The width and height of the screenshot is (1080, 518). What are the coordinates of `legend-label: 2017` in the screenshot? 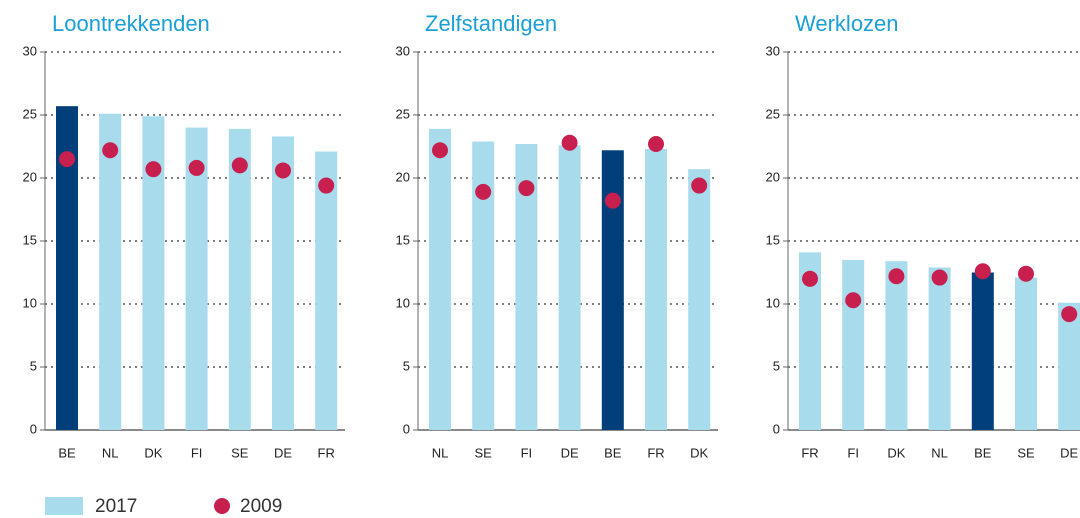 It's located at (116, 506).